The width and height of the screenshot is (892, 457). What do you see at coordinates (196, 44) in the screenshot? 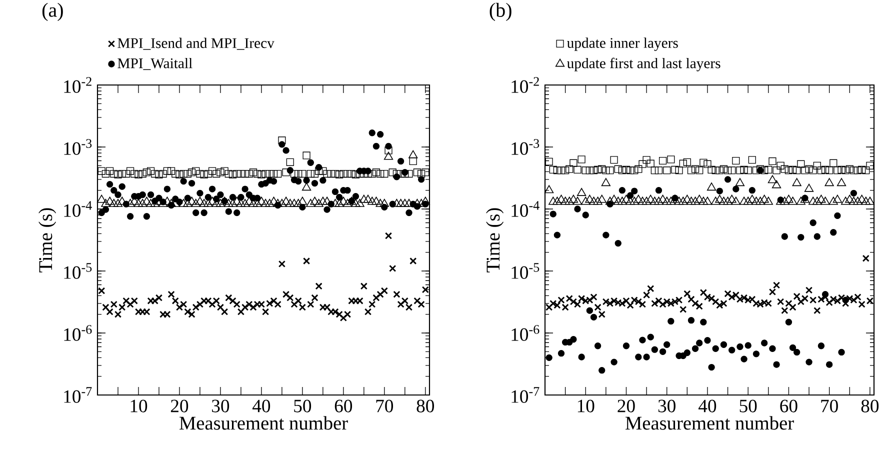
I see `legend-label: MPI_Isend and MPI_Irecv` at bounding box center [196, 44].